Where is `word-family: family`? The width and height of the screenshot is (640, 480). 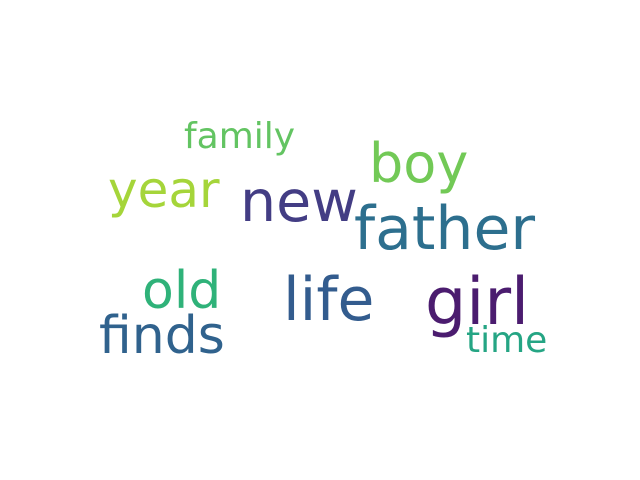 word-family: family is located at coordinates (240, 136).